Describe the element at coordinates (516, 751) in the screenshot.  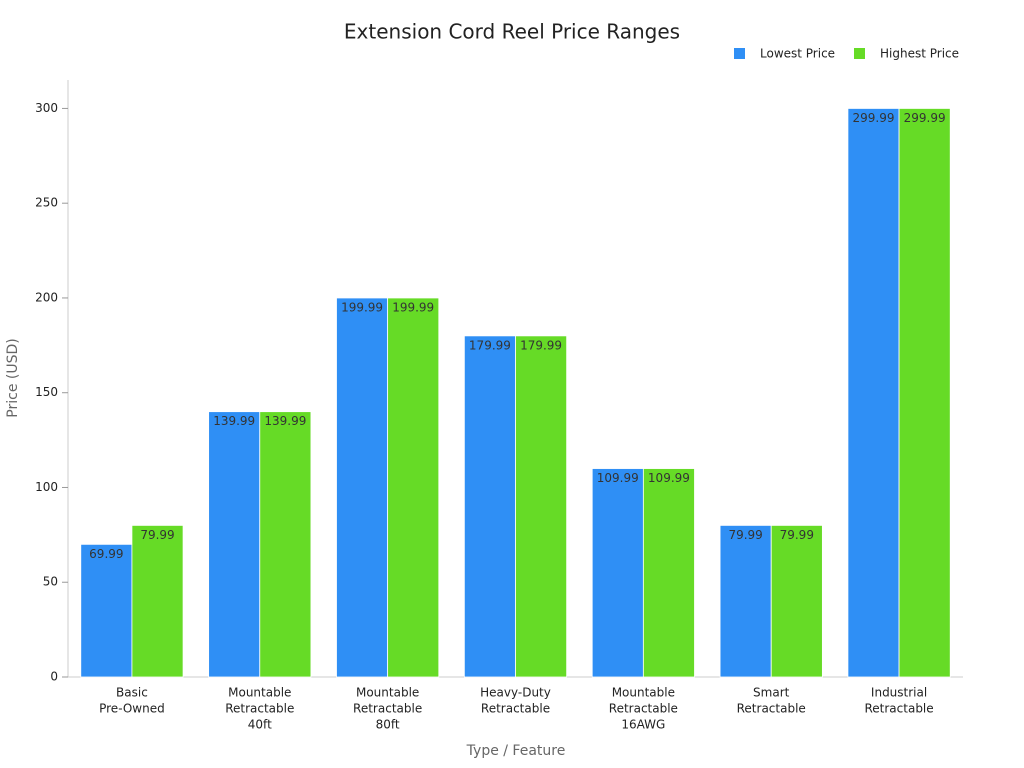
I see `x-axis-title: Type / Feature` at that location.